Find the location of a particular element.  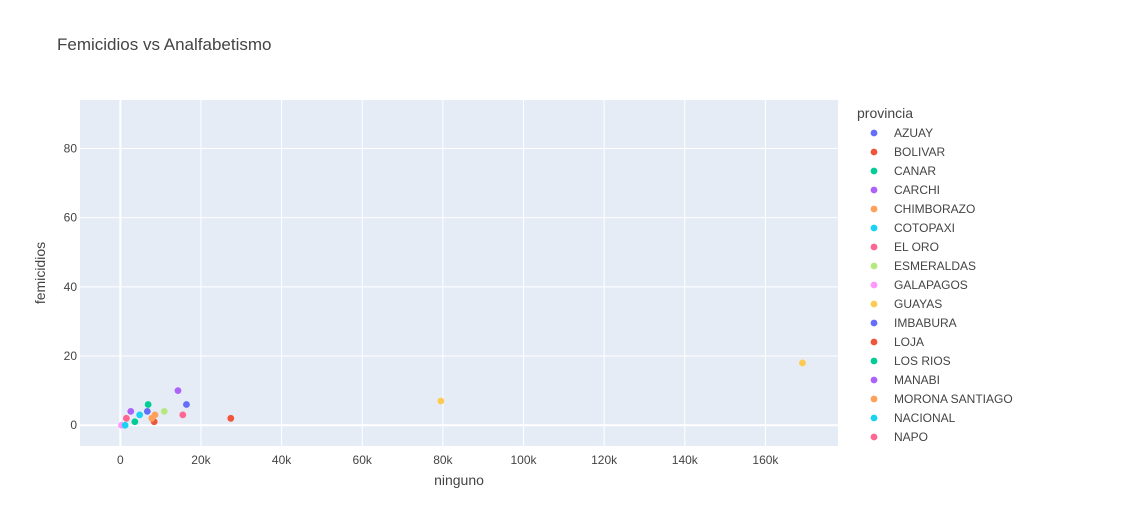

legend-item: NAPO is located at coordinates (899, 437).